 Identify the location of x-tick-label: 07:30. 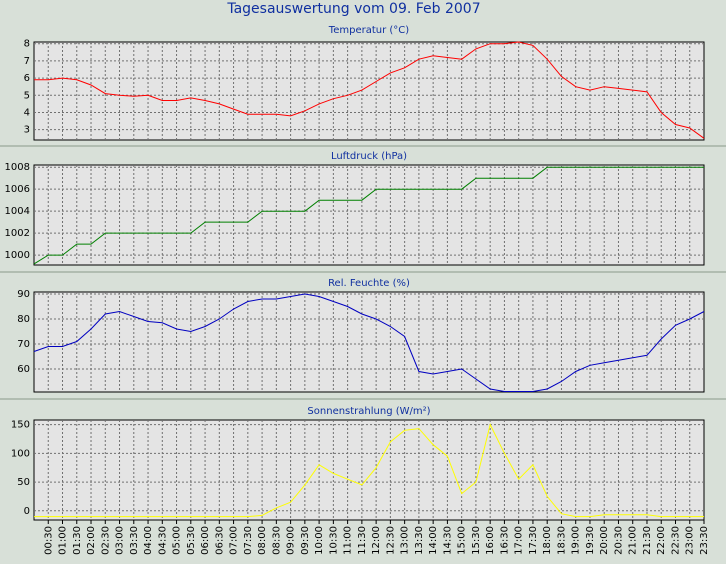
(248, 540).